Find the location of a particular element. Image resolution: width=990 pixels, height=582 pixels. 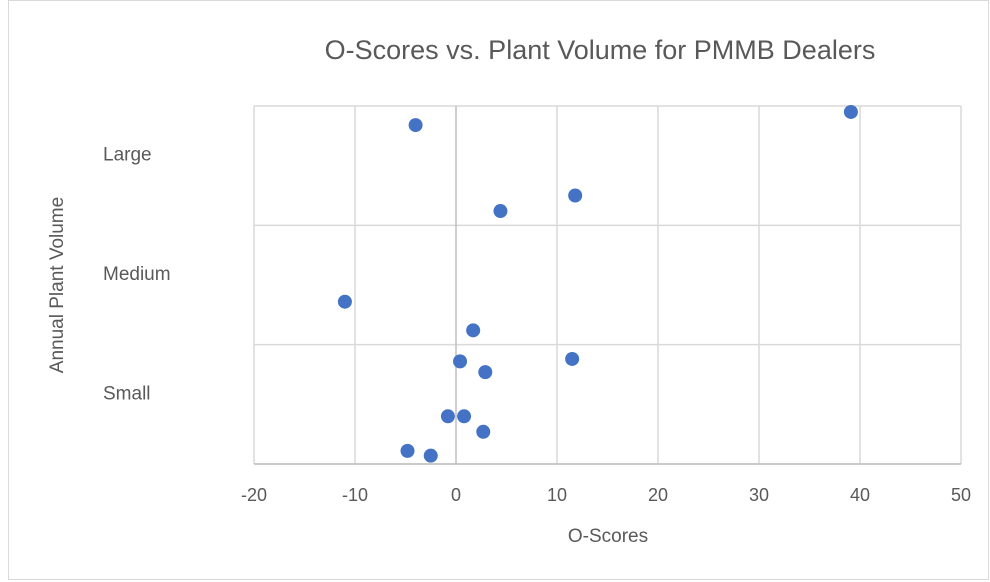

x-tick-label: 50 is located at coordinates (961, 495).